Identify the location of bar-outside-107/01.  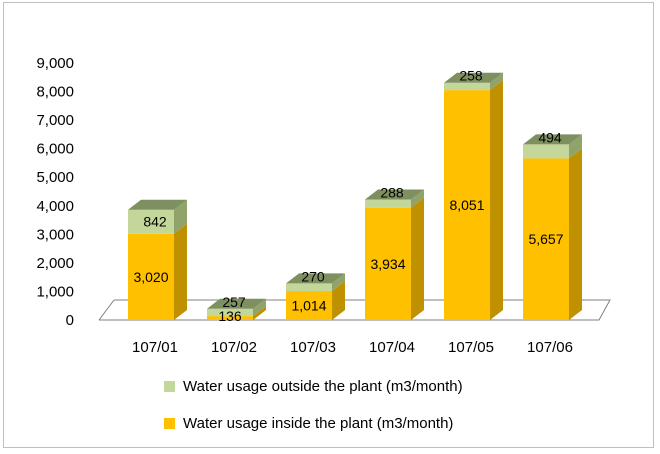
(151, 221).